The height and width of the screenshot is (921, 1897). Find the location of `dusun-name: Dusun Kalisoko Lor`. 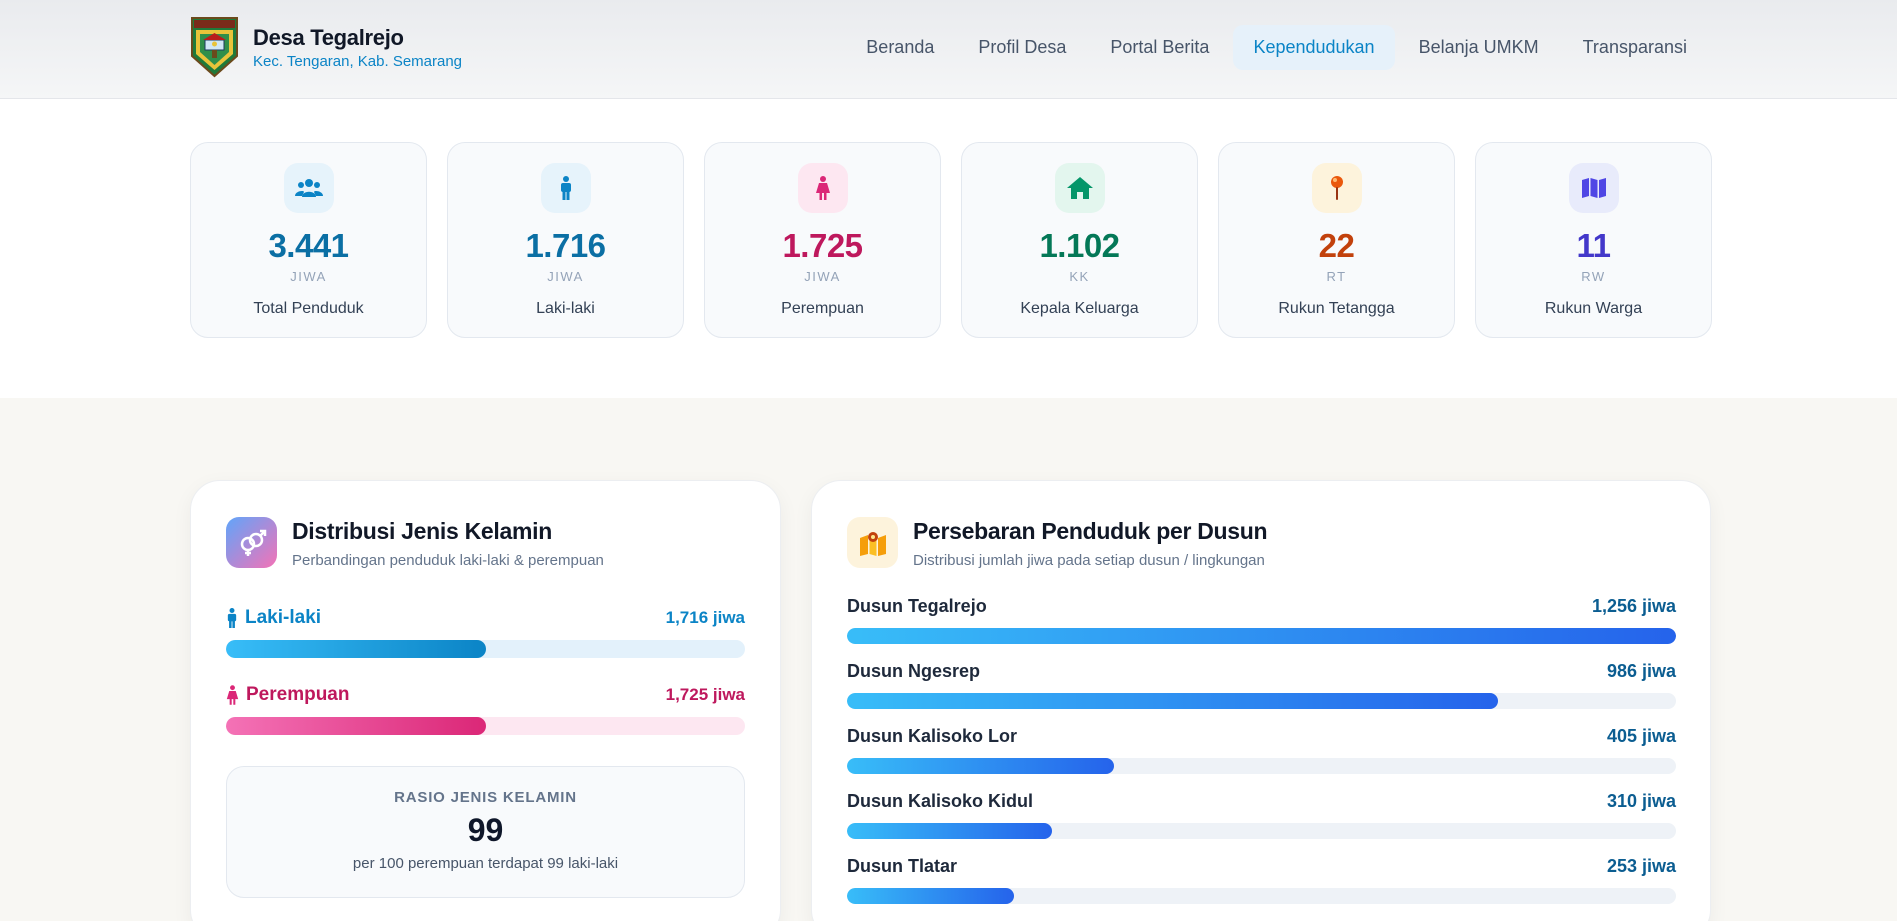

dusun-name: Dusun Kalisoko Lor is located at coordinates (932, 735).